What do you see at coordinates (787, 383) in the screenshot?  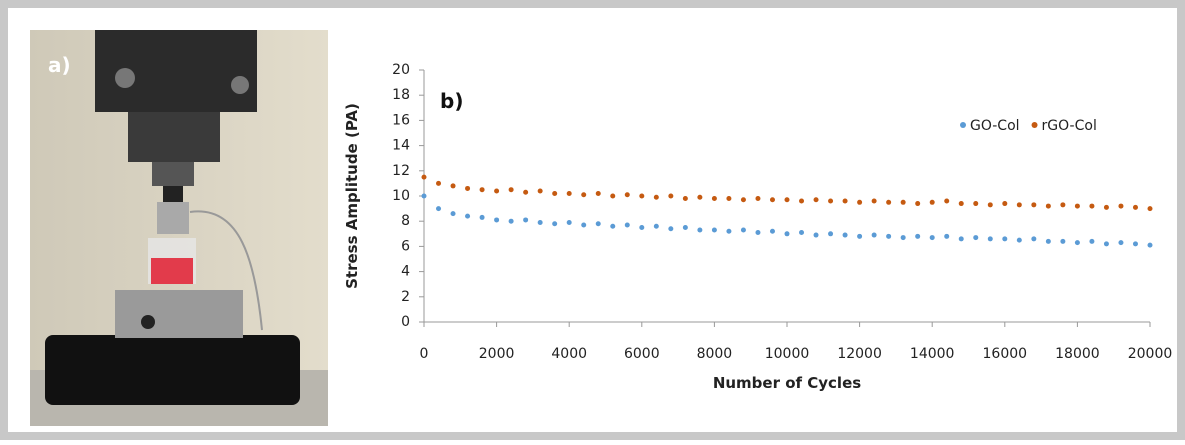 I see `x-axis-title: Number of Cycles` at bounding box center [787, 383].